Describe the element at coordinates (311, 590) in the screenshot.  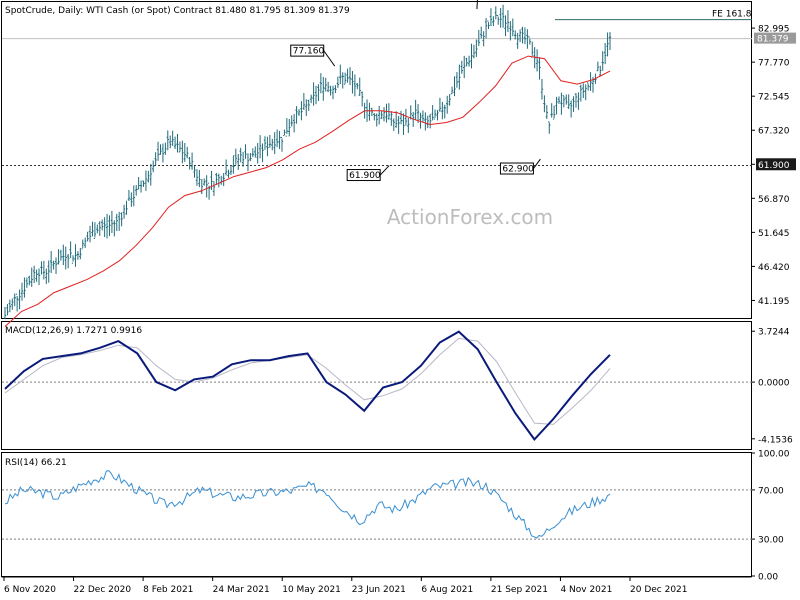
I see `x-tick-label: 10 May 2021` at that location.